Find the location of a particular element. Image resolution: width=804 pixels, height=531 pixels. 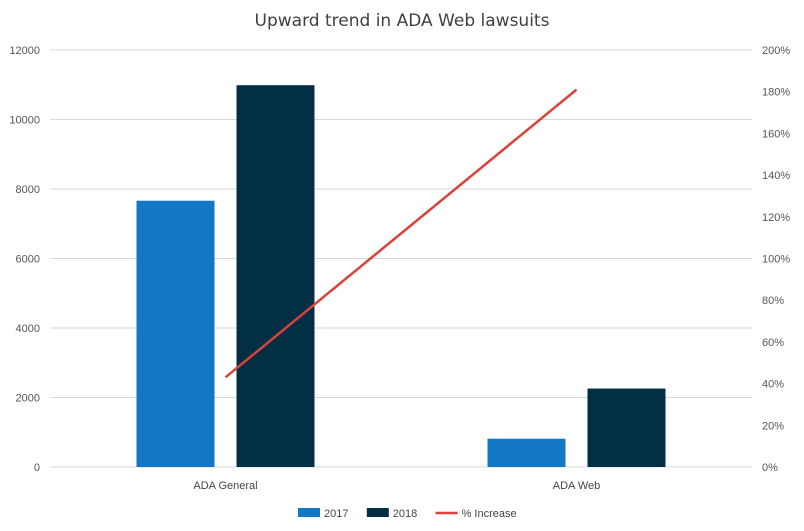

right-tick-label: 80% is located at coordinates (773, 301).